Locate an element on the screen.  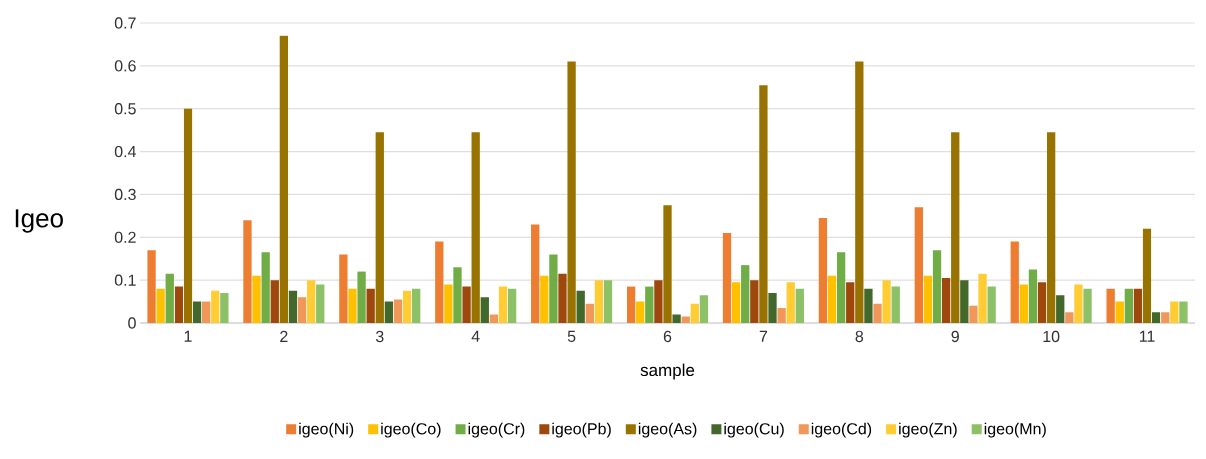
legend-label: igeo(Co) is located at coordinates (411, 430).